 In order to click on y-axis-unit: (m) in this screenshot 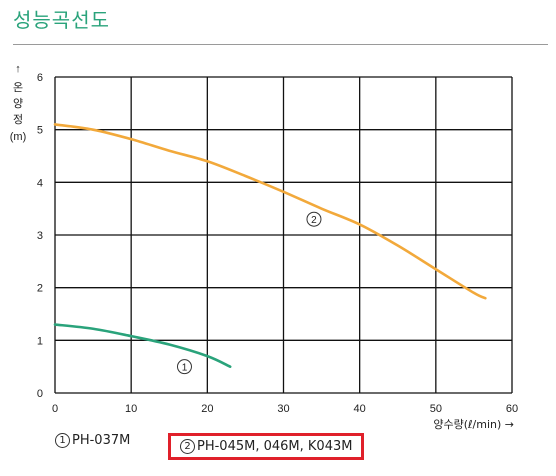, I will do `click(18, 137)`.